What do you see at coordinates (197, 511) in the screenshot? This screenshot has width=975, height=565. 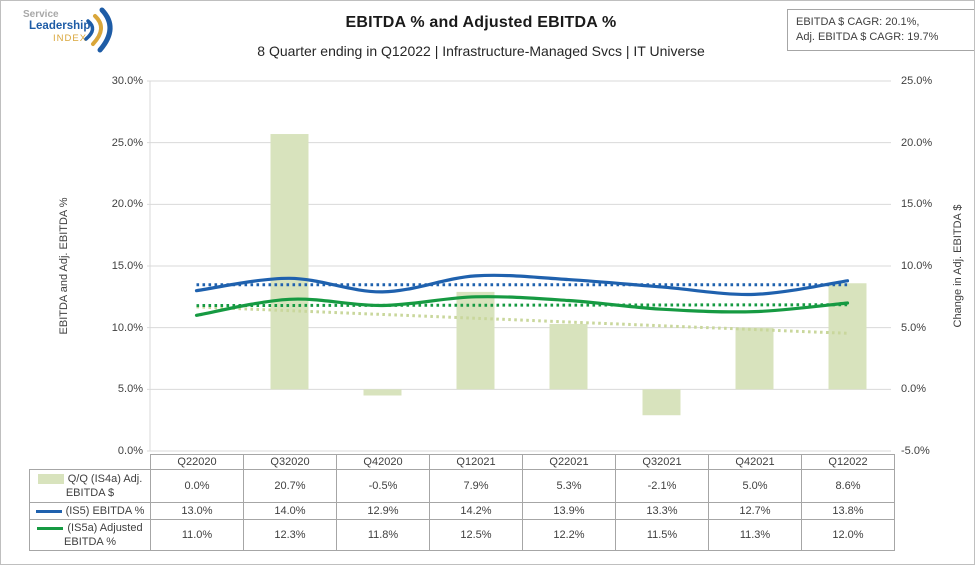 I see `value-cell-Q22020: 13.0%` at bounding box center [197, 511].